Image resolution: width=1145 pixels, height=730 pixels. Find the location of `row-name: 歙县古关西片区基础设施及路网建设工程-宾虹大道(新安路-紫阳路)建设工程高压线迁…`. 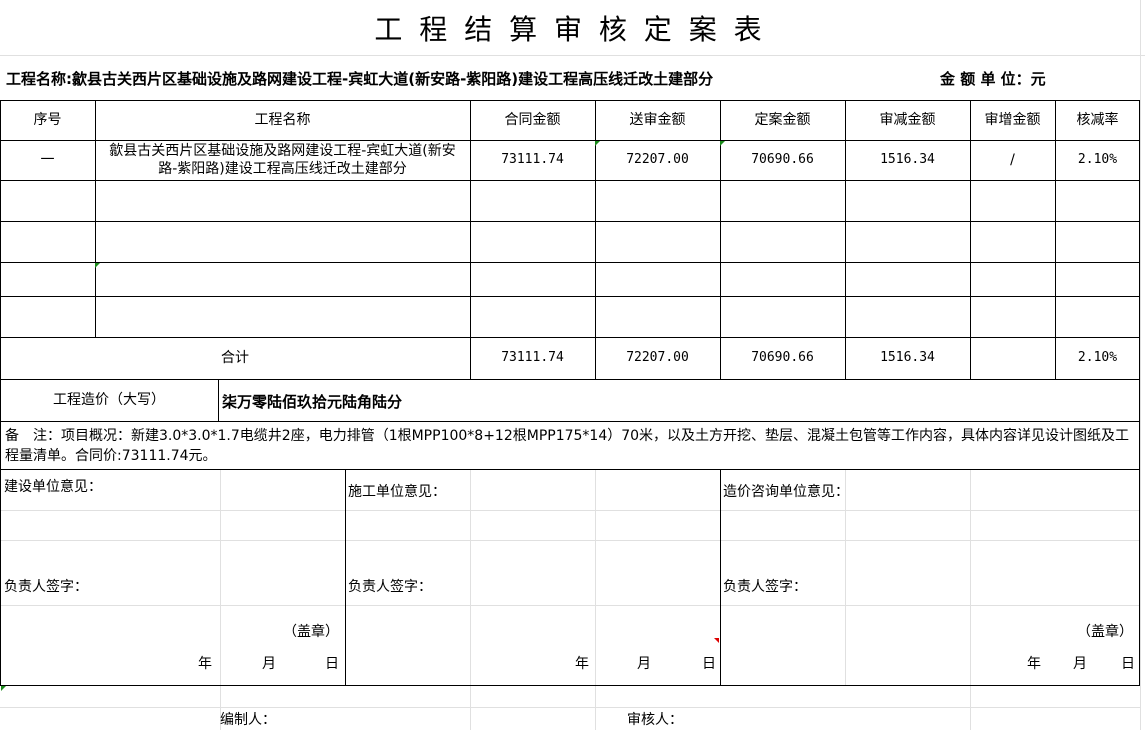

row-name: 歙县古关西片区基础设施及路网建设工程-宾虹大道(新安路-紫阳路)建设工程高压线迁… is located at coordinates (282, 160).